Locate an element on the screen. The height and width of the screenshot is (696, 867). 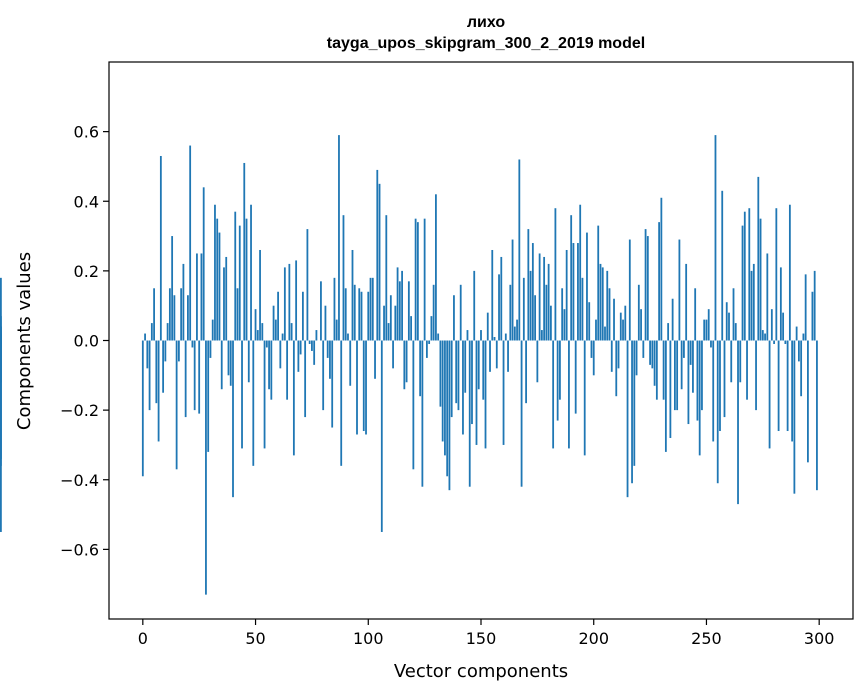
x-axis: 0 50 100 150 200 250 300 is located at coordinates (486, 633).